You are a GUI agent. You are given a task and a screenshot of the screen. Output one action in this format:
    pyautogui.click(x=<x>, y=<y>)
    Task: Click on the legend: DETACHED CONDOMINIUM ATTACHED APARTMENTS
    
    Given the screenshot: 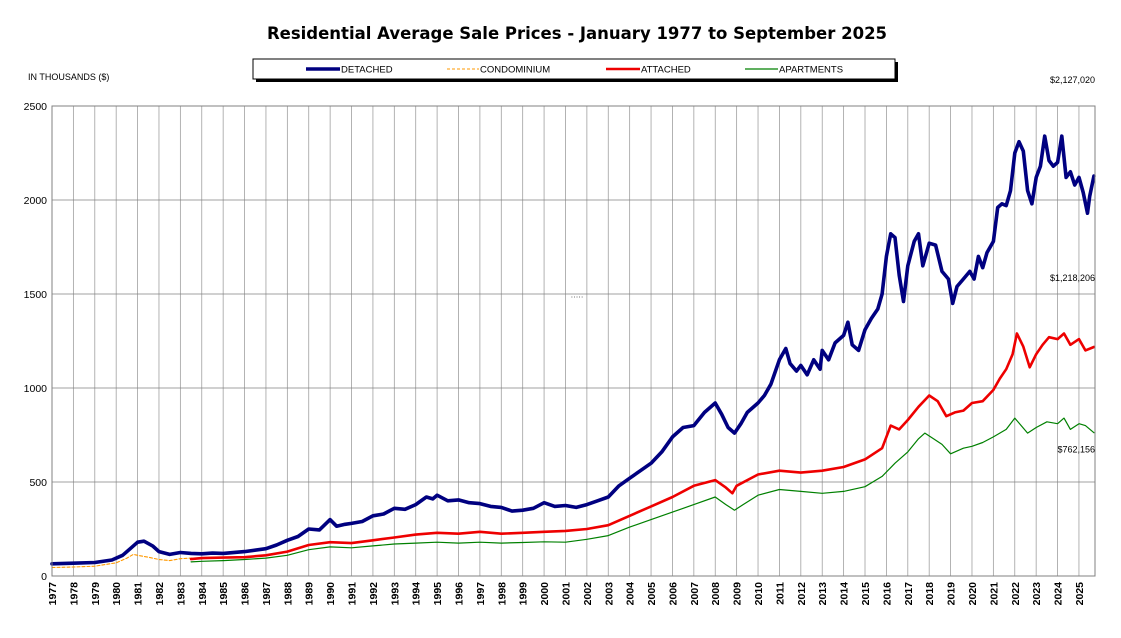 What is the action you would take?
    pyautogui.click(x=575, y=70)
    